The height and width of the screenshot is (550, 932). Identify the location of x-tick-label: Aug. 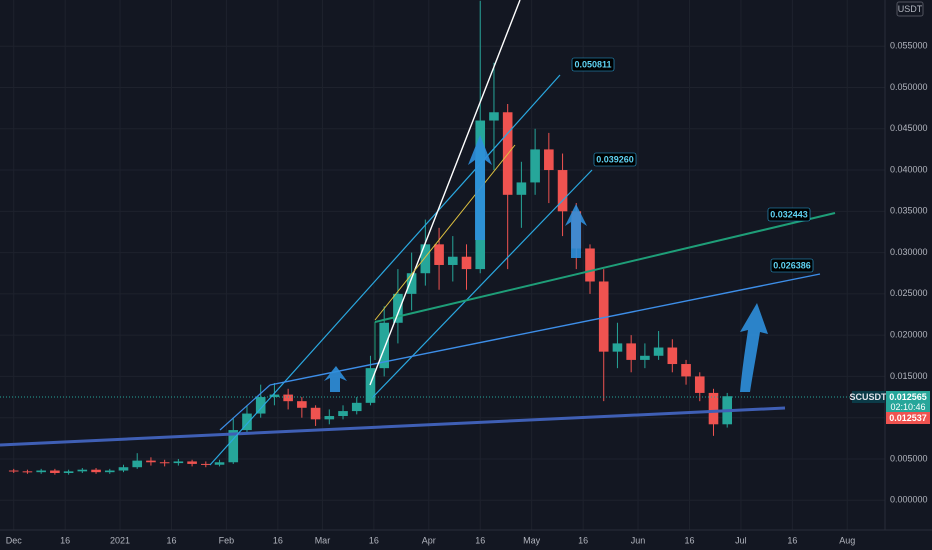
(847, 540).